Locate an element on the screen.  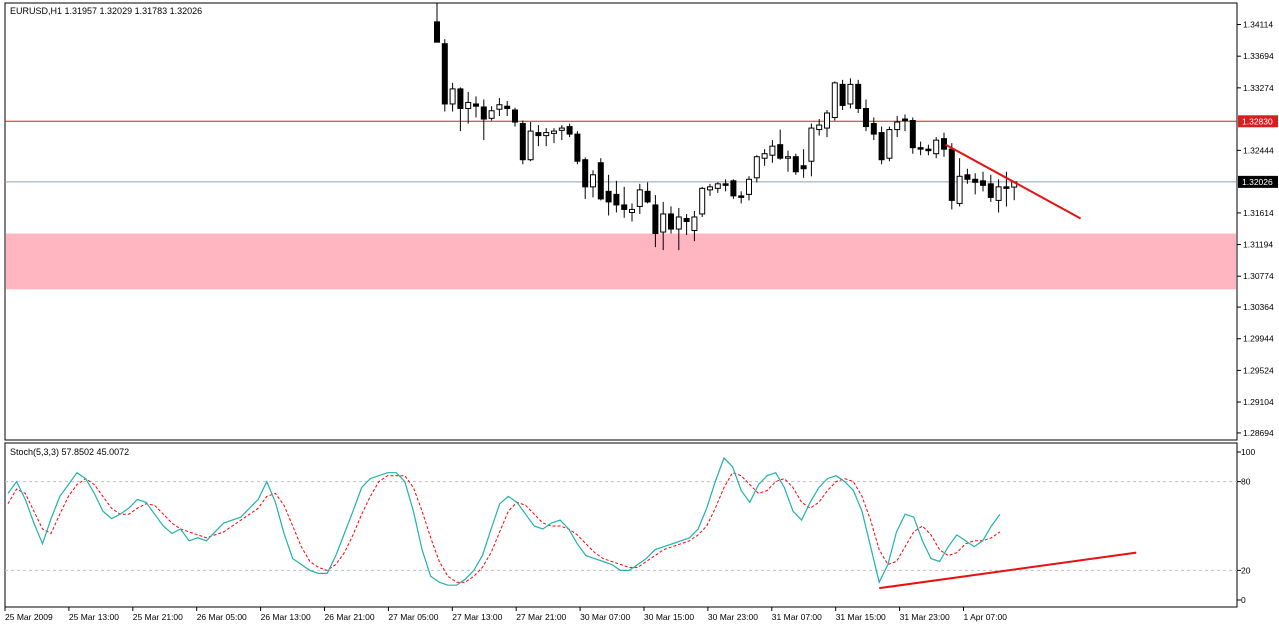
resistance-price-box is located at coordinates (1258, 121).